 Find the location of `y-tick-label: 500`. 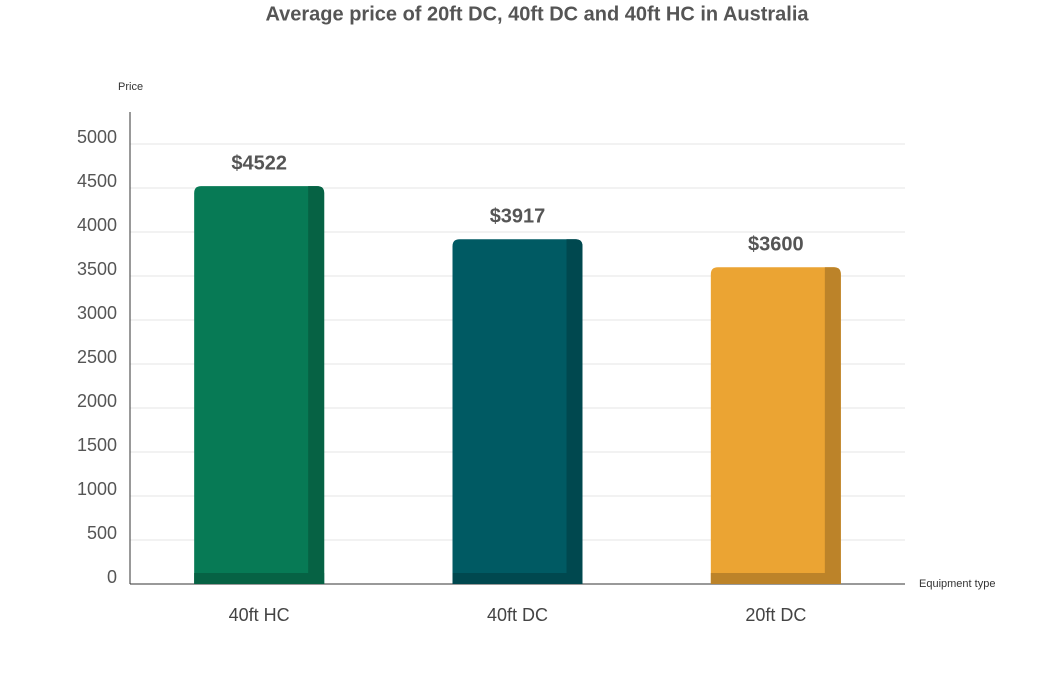

y-tick-label: 500 is located at coordinates (102, 533).